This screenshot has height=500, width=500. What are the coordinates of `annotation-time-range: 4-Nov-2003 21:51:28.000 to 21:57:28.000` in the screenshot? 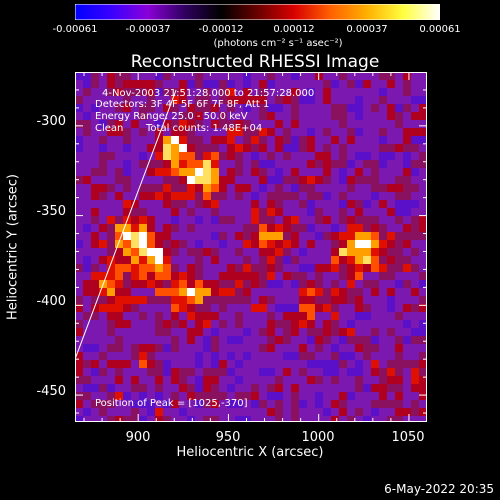 It's located at (208, 93).